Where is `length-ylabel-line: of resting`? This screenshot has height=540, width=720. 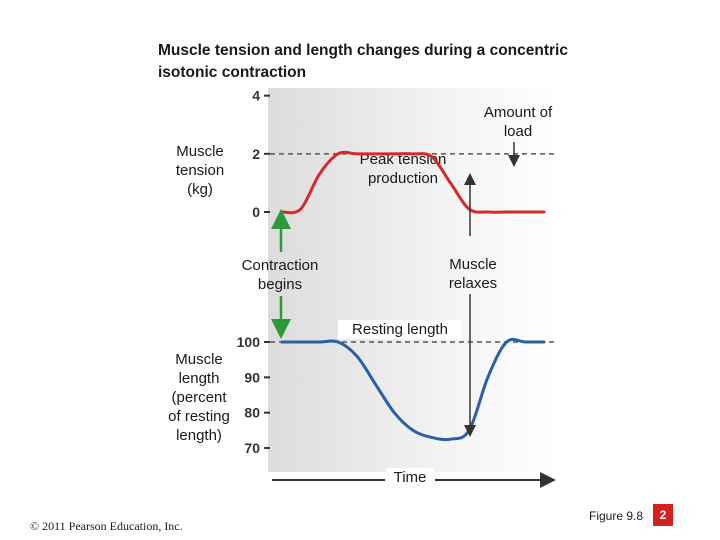 length-ylabel-line: of resting is located at coordinates (199, 416).